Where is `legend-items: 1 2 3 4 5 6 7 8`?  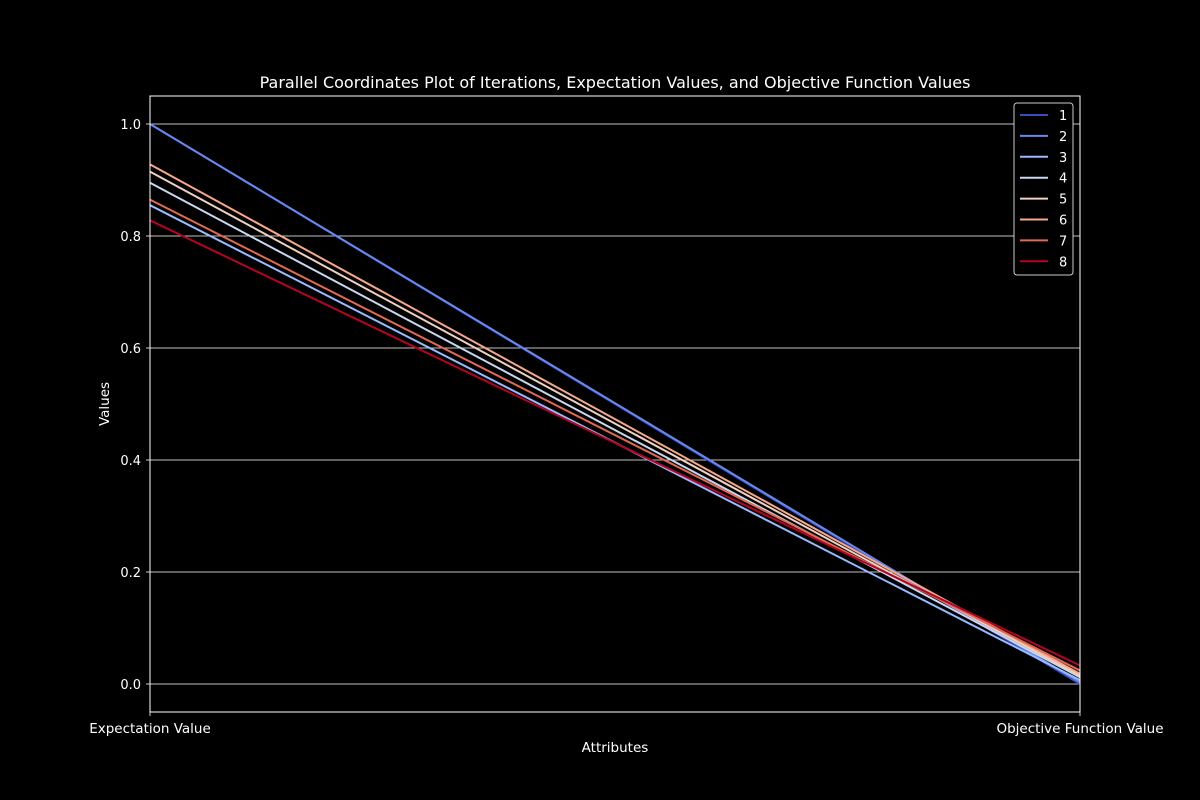 legend-items: 1 2 3 4 5 6 7 8 is located at coordinates (1043, 189).